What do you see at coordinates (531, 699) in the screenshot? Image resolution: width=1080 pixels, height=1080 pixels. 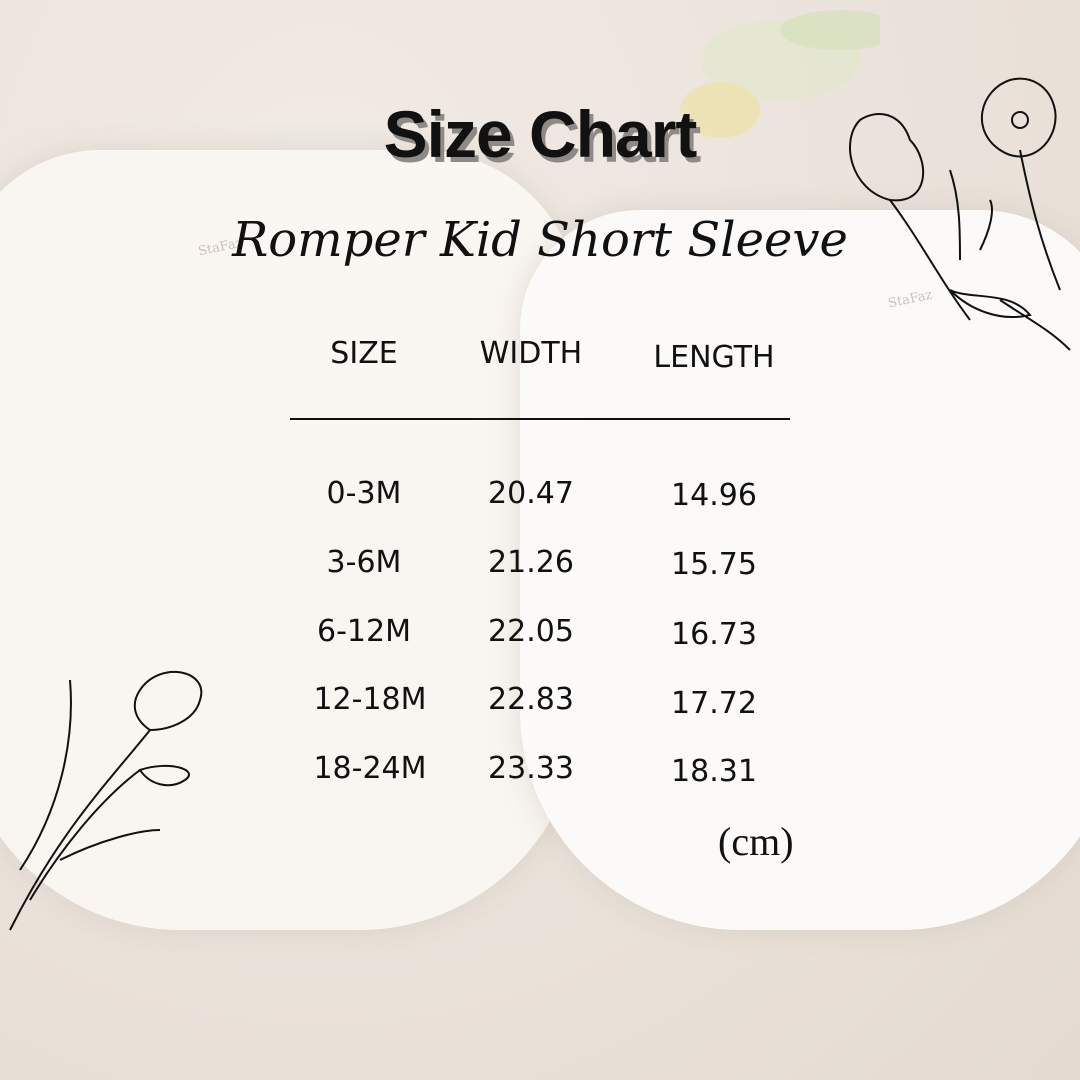 I see `cell-width: 22.83` at bounding box center [531, 699].